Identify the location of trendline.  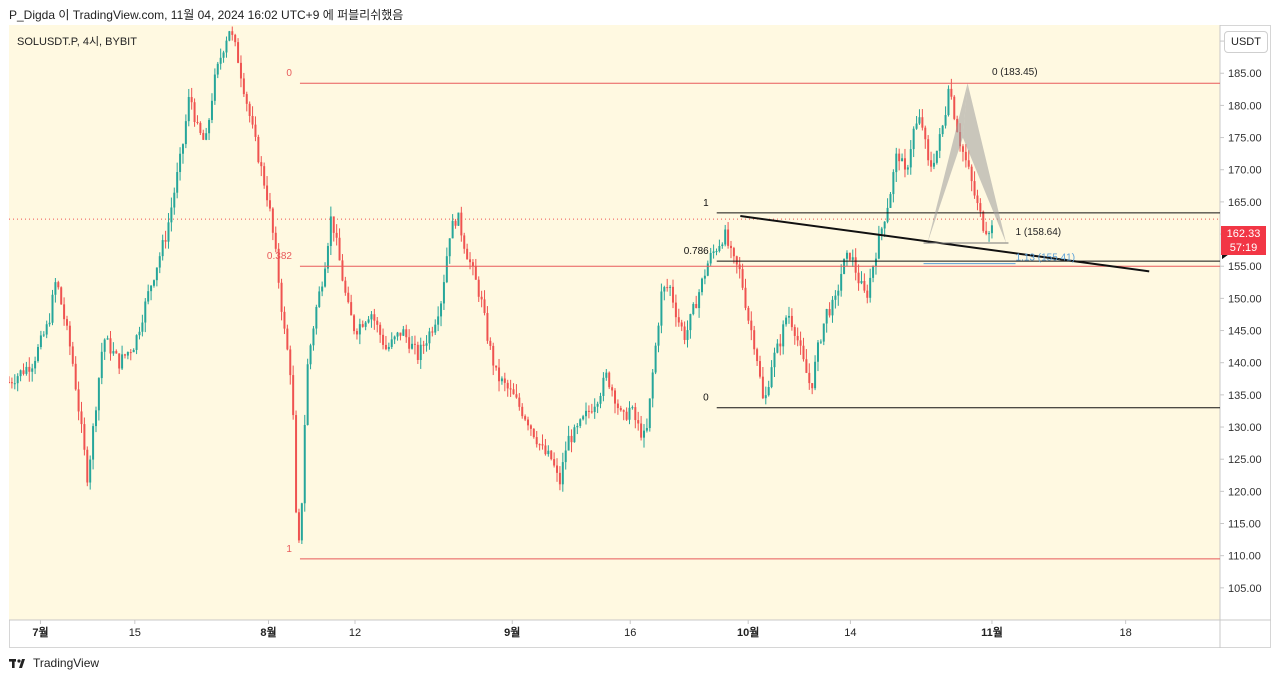
(945, 244).